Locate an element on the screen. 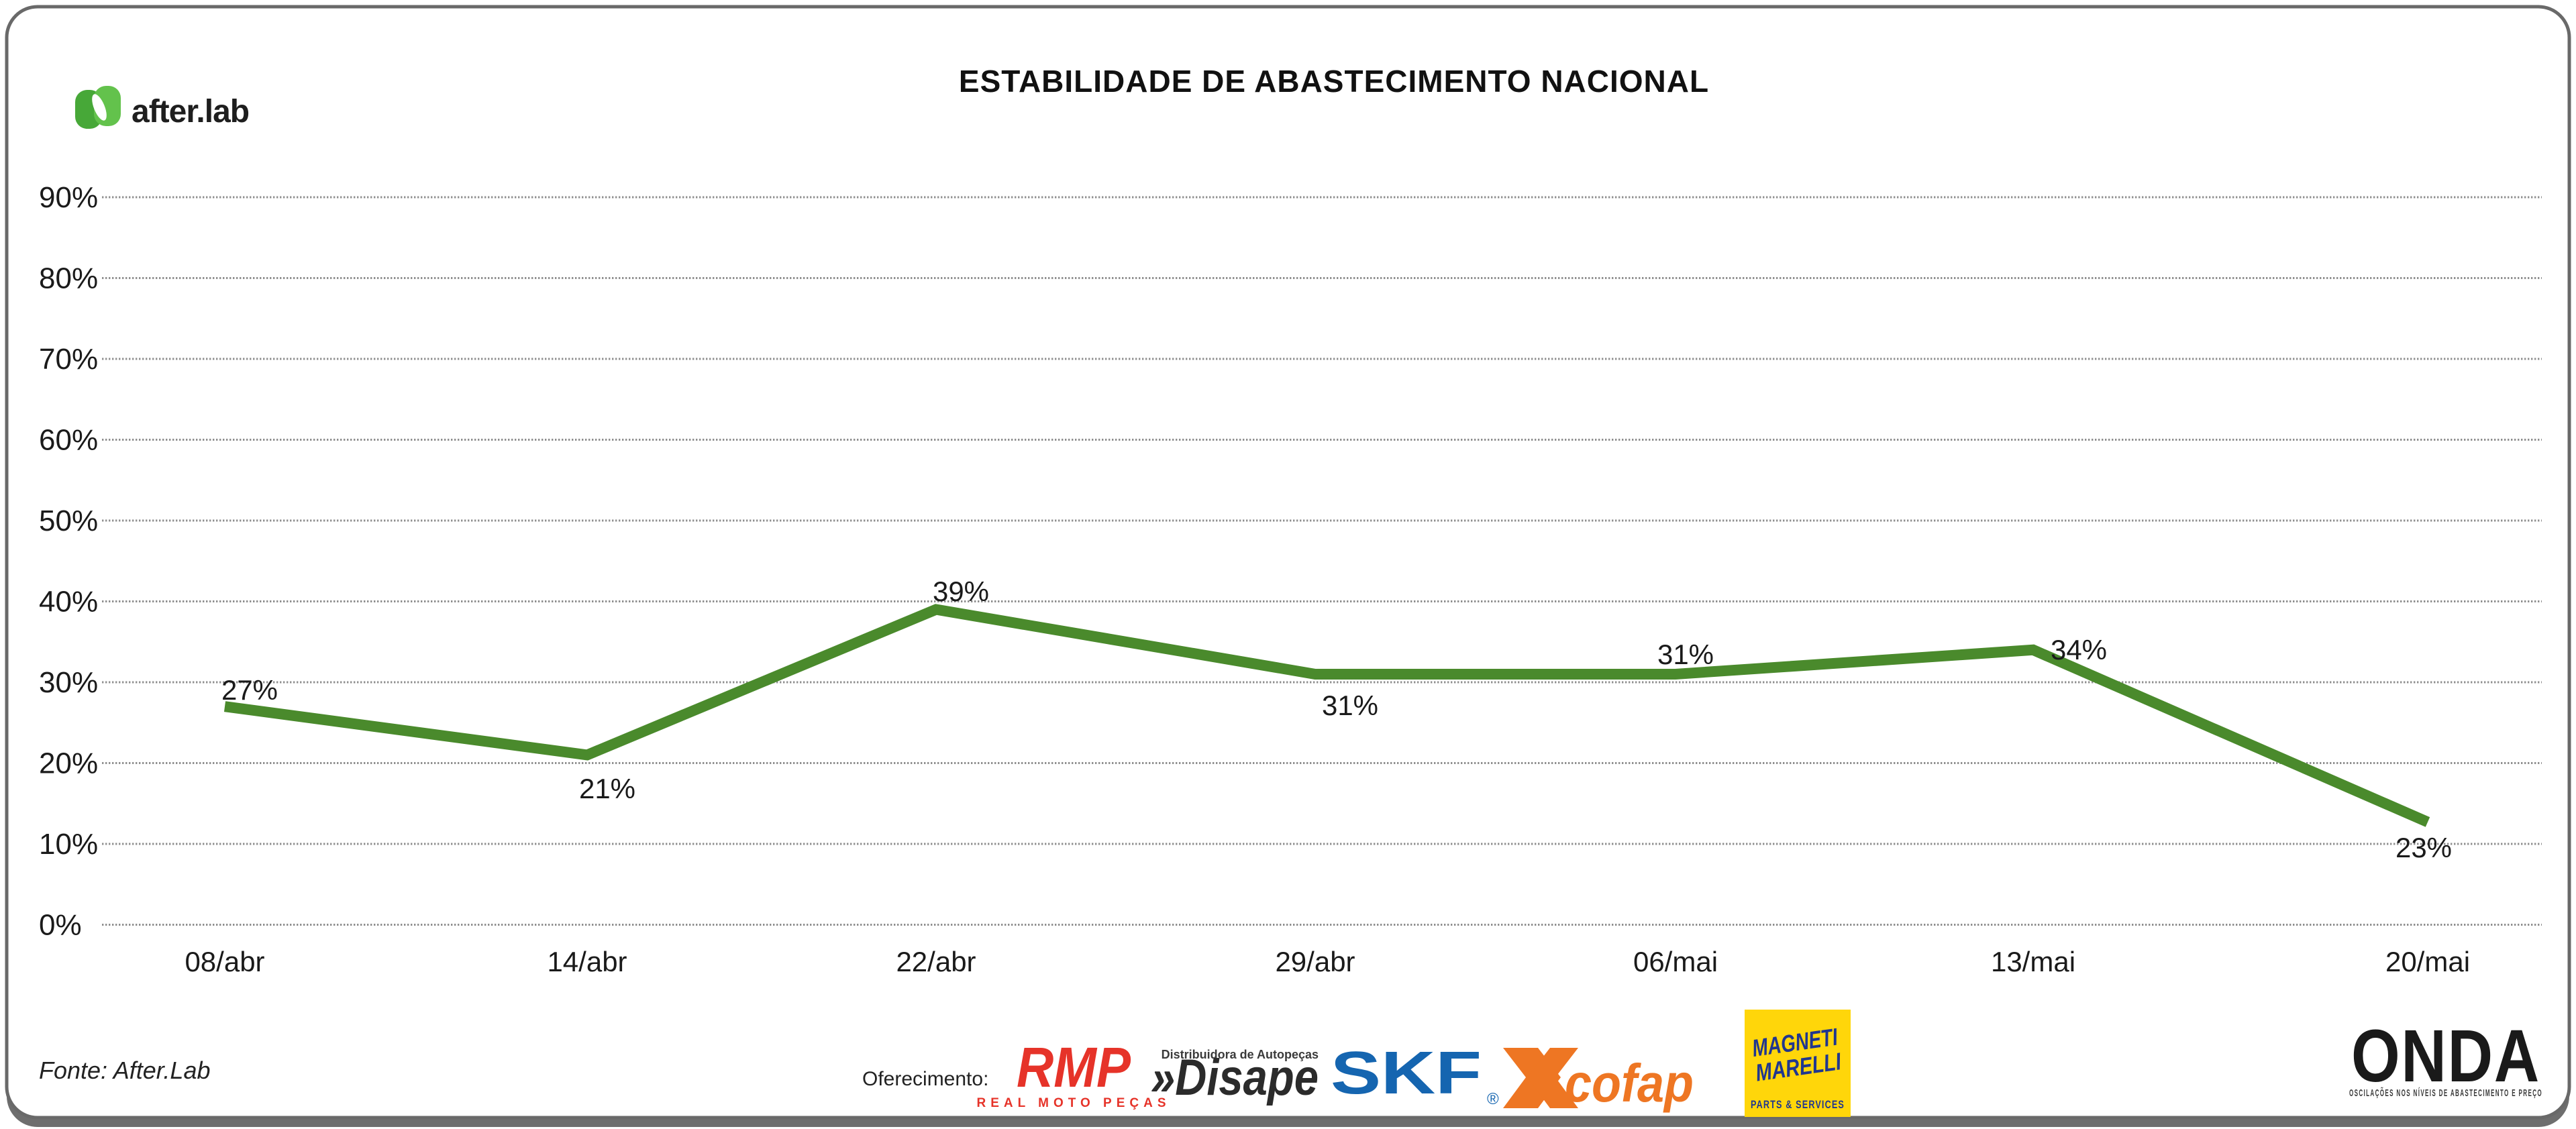 This screenshot has width=2576, height=1129. point-label: 21% is located at coordinates (607, 789).